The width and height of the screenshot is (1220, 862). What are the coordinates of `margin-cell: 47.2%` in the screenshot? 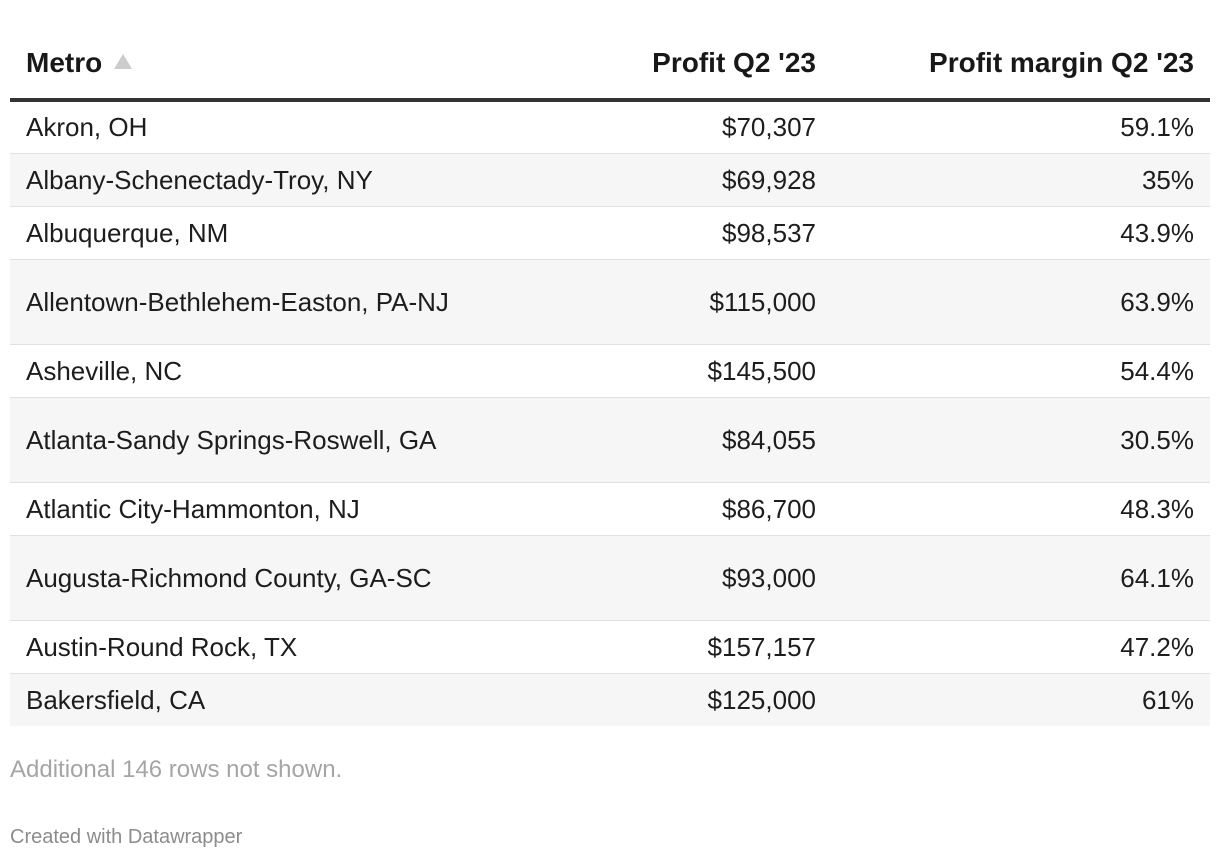 It's located at (1021, 647).